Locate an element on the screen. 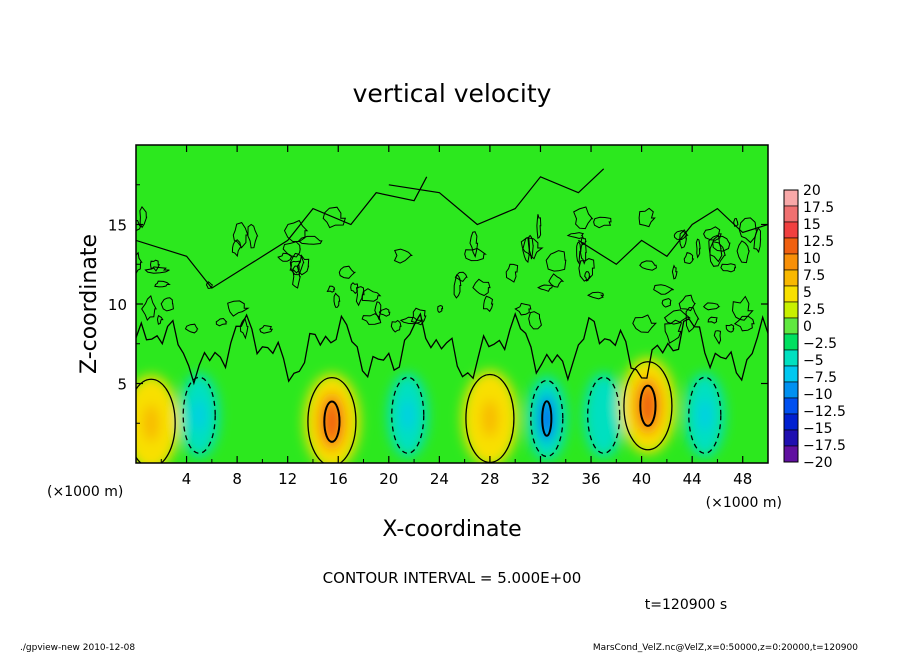 The width and height of the screenshot is (904, 654). y-axis-label: Z-coordinate is located at coordinates (89, 304).